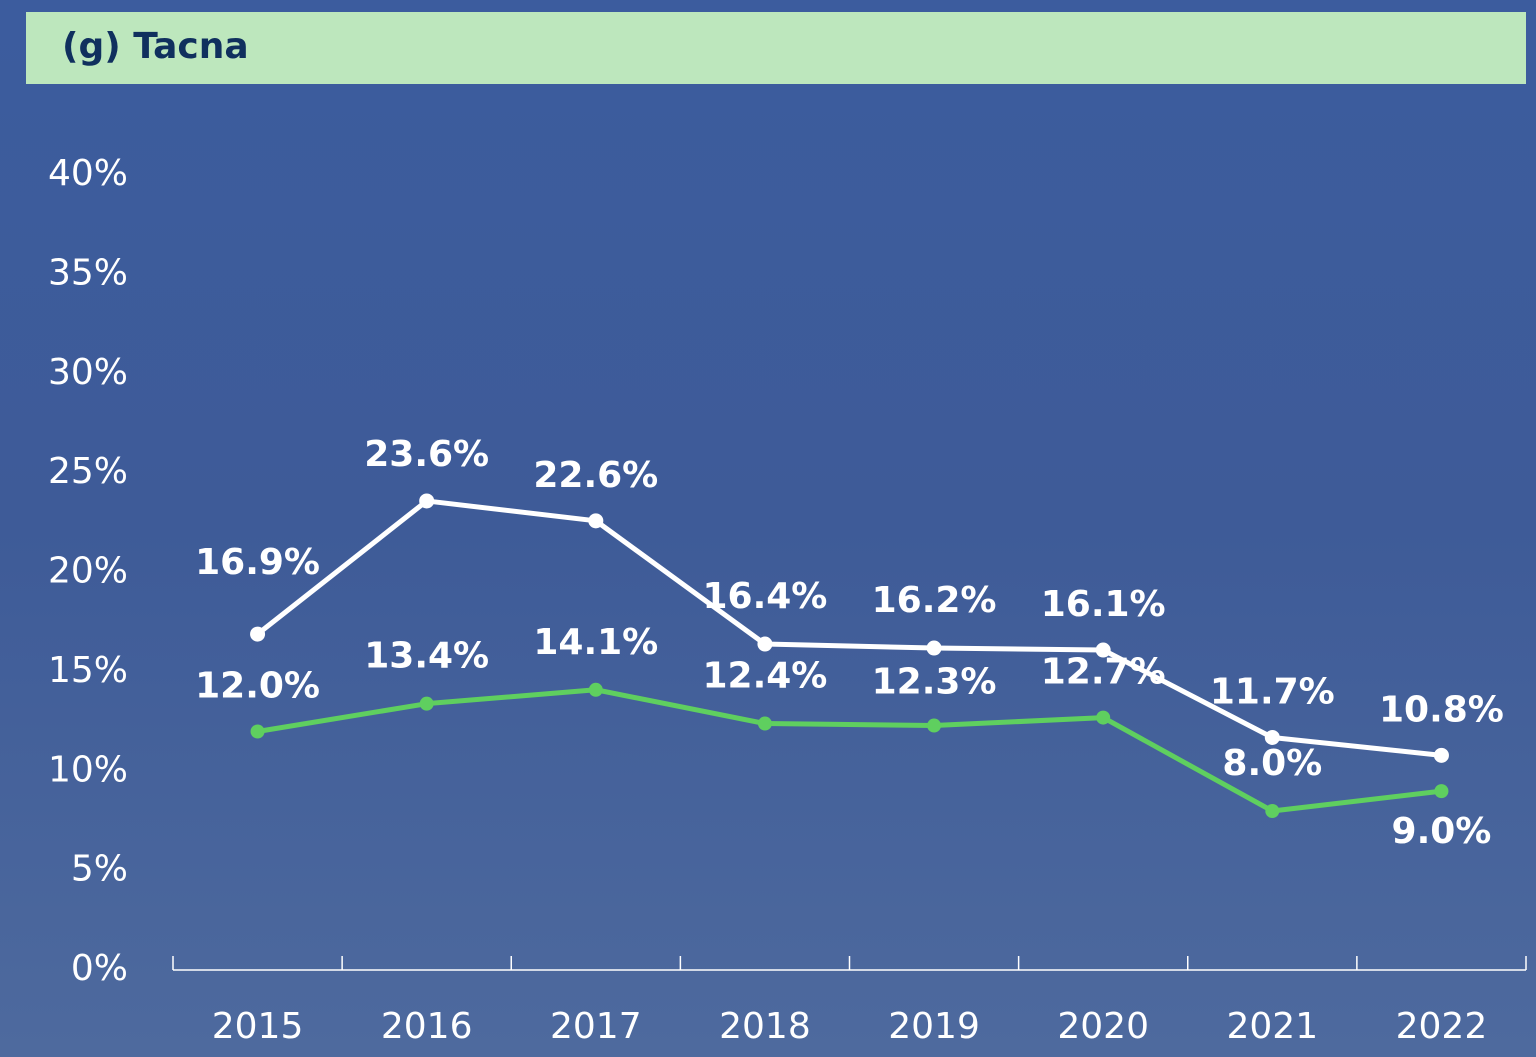 The height and width of the screenshot is (1057, 1536). What do you see at coordinates (88, 372) in the screenshot?
I see `y-tick-label: 30%` at bounding box center [88, 372].